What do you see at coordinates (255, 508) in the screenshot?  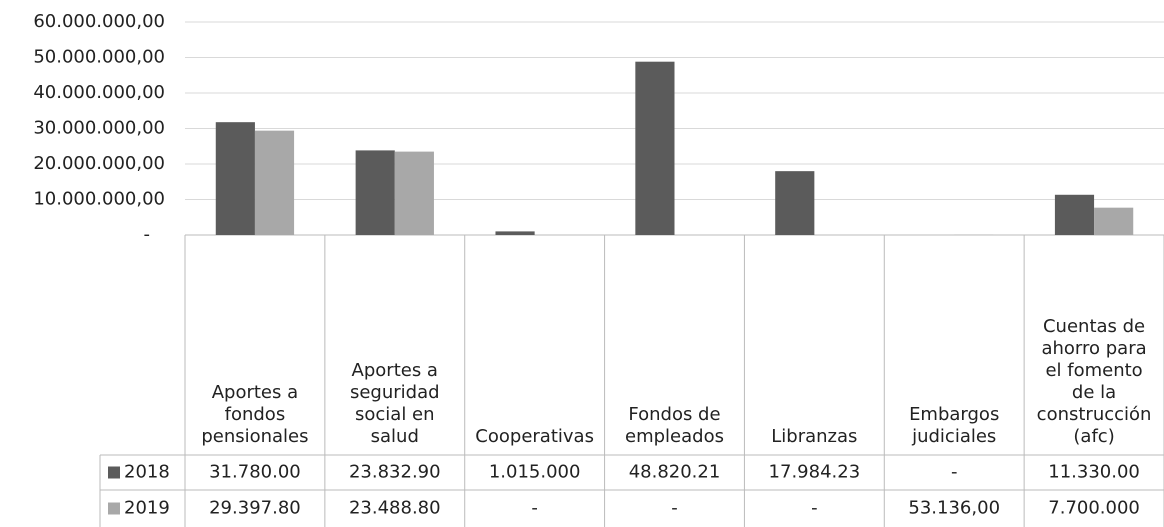 I see `data-label: 29.397.80` at bounding box center [255, 508].